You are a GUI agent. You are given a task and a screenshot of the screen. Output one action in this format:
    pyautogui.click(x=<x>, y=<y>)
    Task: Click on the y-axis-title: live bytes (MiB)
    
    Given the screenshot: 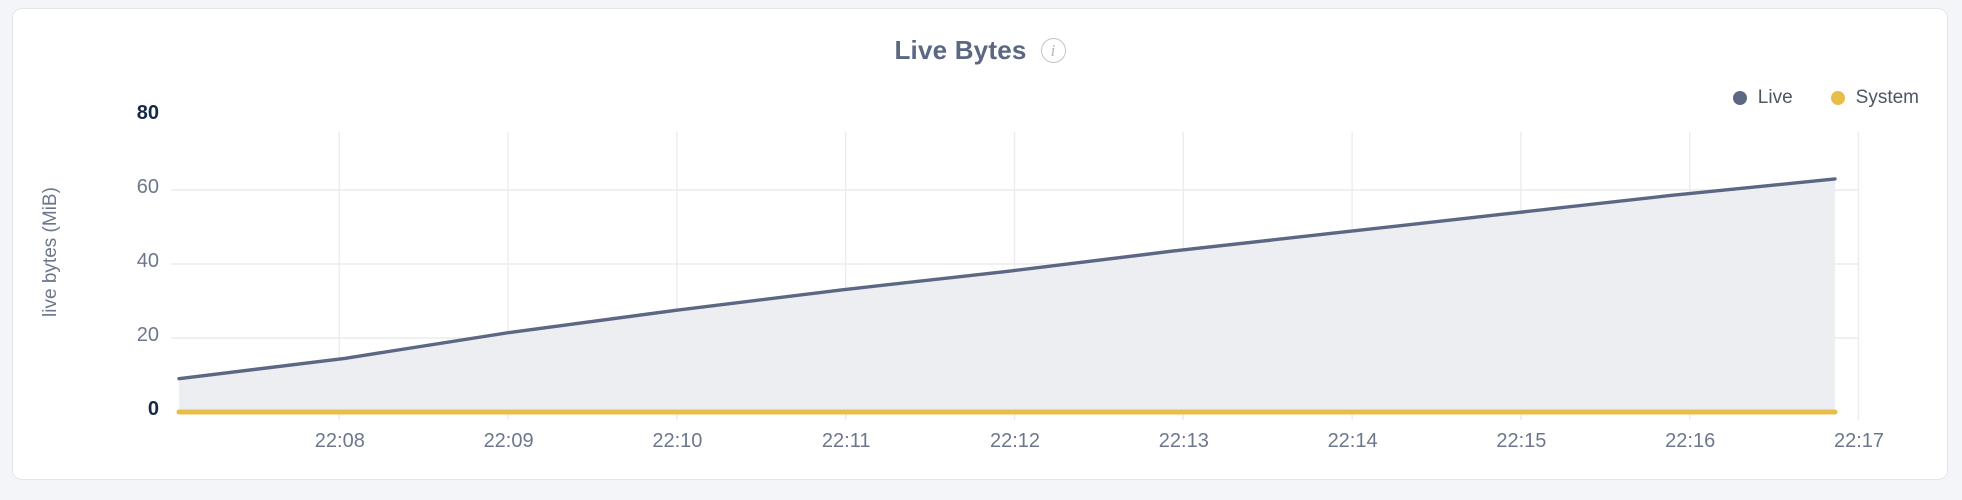 What is the action you would take?
    pyautogui.click(x=50, y=252)
    